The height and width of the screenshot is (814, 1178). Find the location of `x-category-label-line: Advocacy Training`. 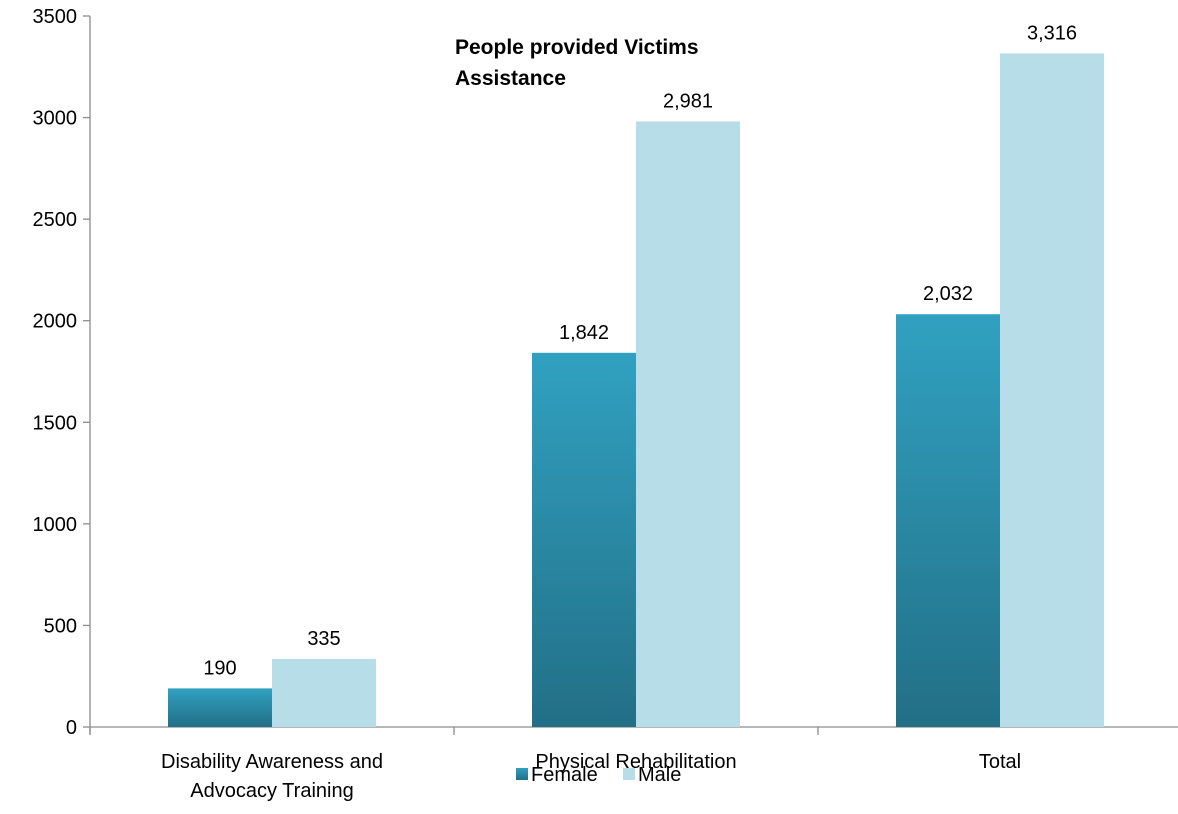

x-category-label-line: Advocacy Training is located at coordinates (271, 791).